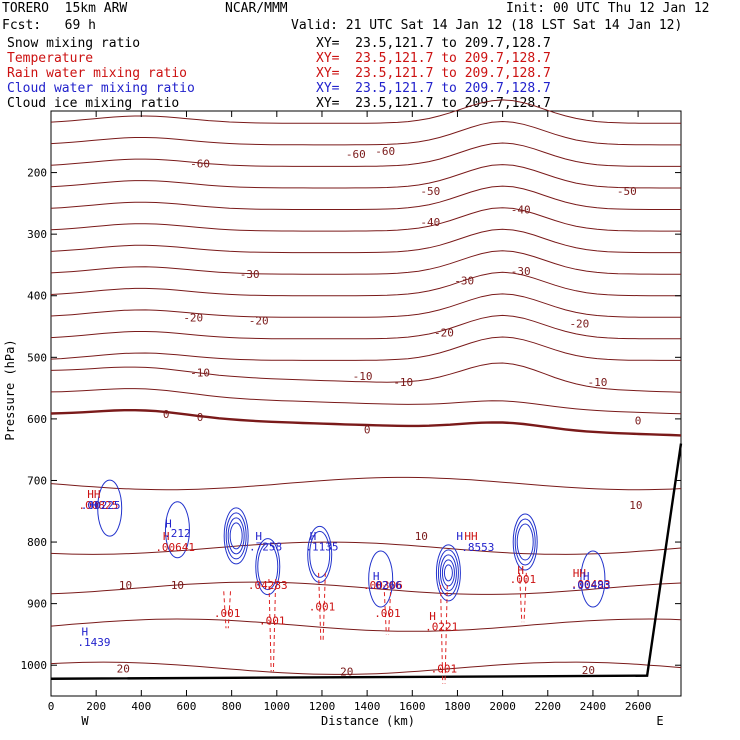 The width and height of the screenshot is (740, 740). What do you see at coordinates (376, 576) in the screenshot?
I see `cloud-water-max-label-8: H` at bounding box center [376, 576].